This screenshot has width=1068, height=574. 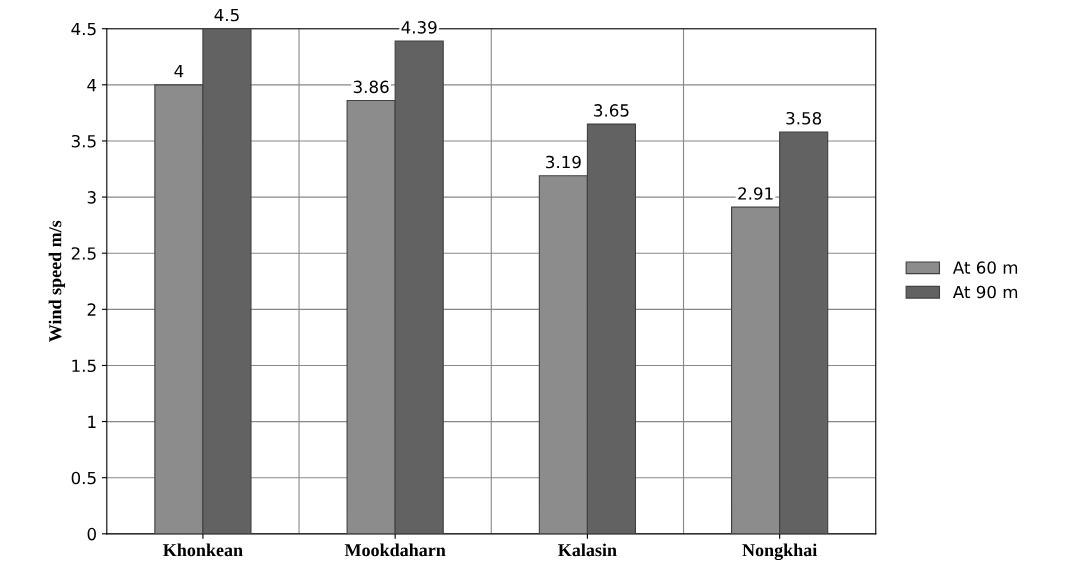 I want to click on x-tick-label: Khonkean, so click(x=203, y=550).